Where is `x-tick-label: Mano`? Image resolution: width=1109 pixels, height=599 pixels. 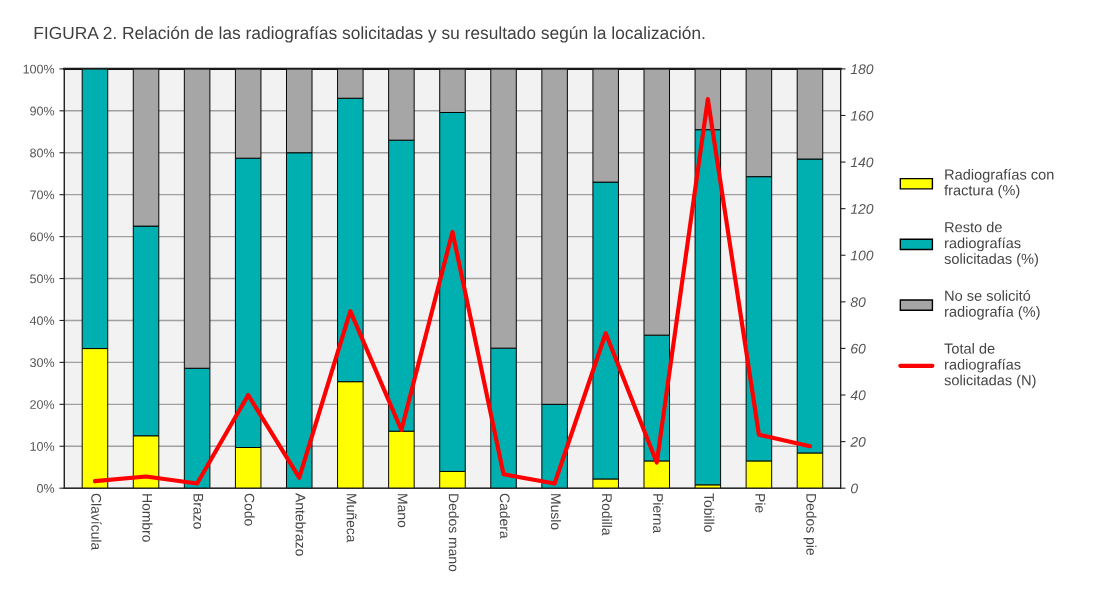
x-tick-label: Mano is located at coordinates (402, 511).